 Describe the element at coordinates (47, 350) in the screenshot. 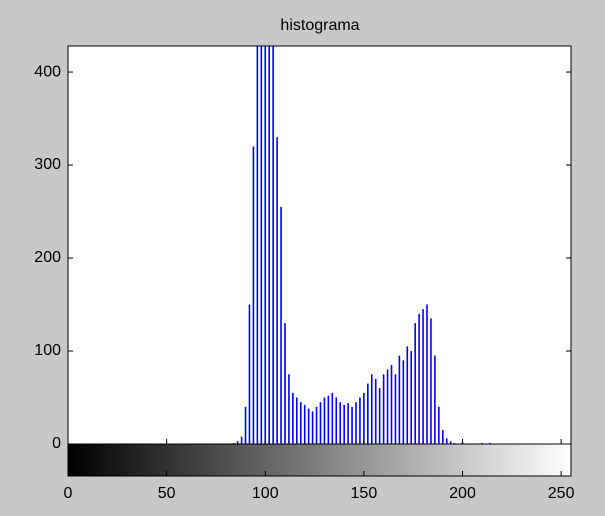

I see `y-tick-label: 100` at that location.